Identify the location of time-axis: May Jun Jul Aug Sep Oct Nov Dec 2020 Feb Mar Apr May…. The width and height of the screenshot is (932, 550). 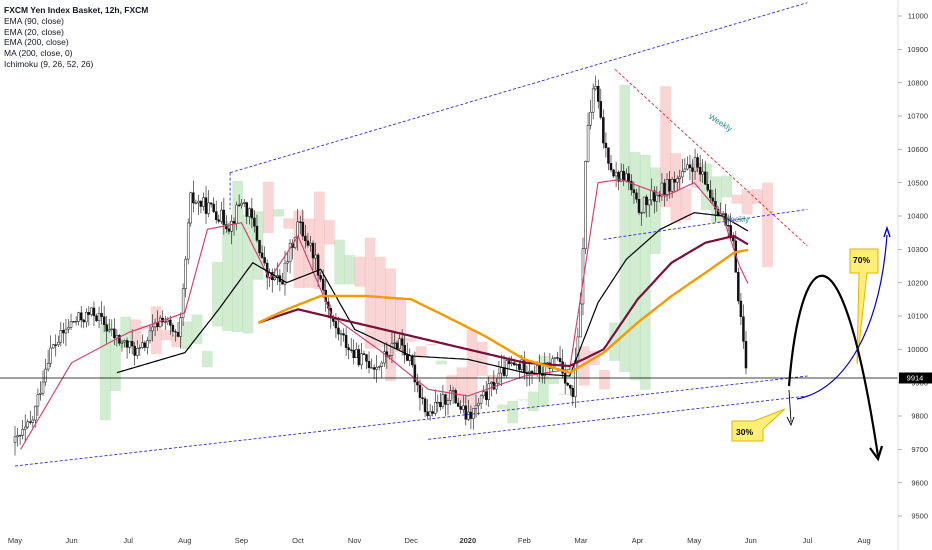
(439, 540).